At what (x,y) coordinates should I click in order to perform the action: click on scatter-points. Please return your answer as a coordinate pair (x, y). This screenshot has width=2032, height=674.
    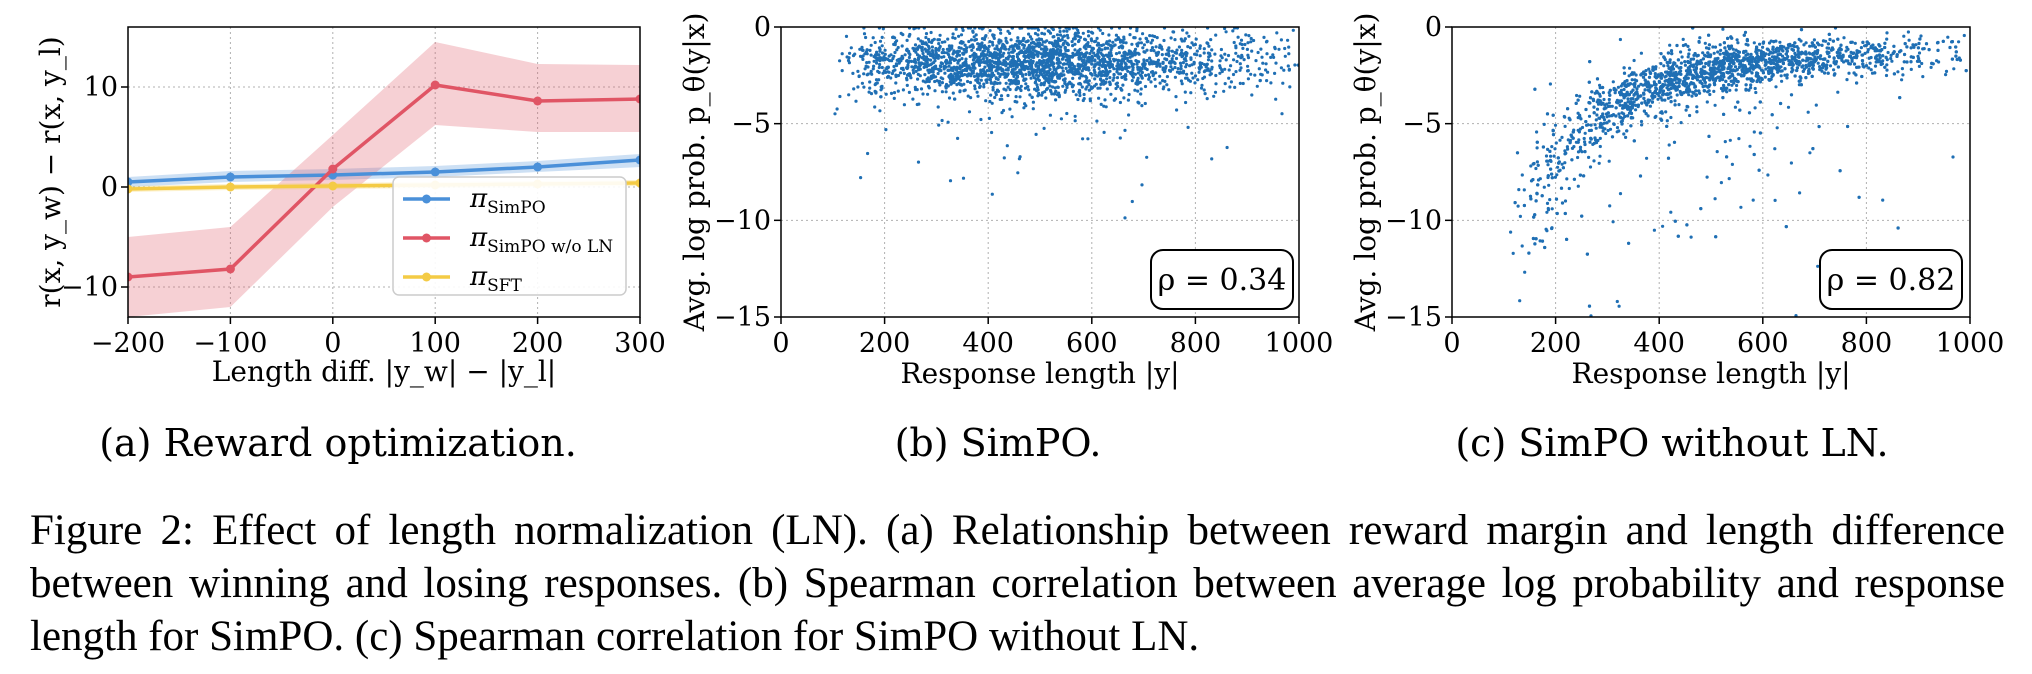
    Looking at the image, I should click on (1738, 172).